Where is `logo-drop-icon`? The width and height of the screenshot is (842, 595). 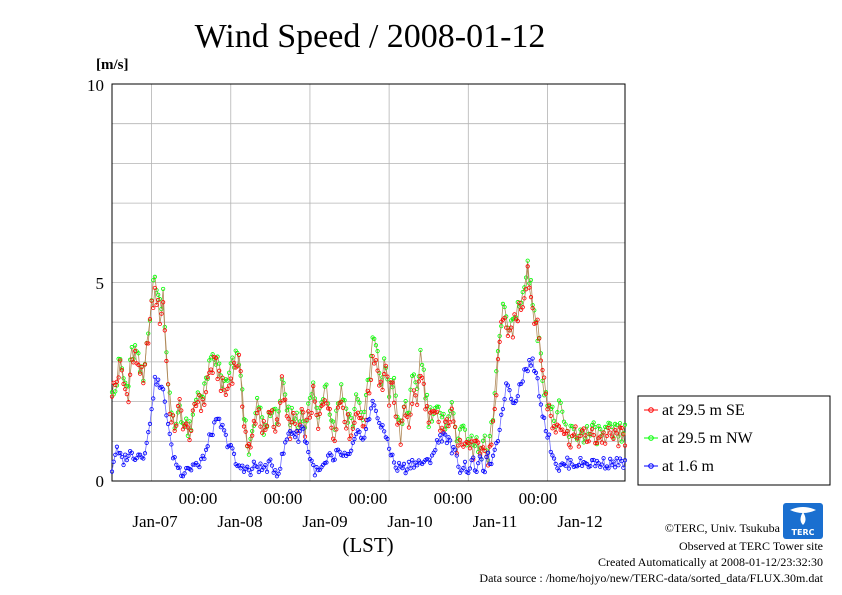 logo-drop-icon is located at coordinates (803, 518).